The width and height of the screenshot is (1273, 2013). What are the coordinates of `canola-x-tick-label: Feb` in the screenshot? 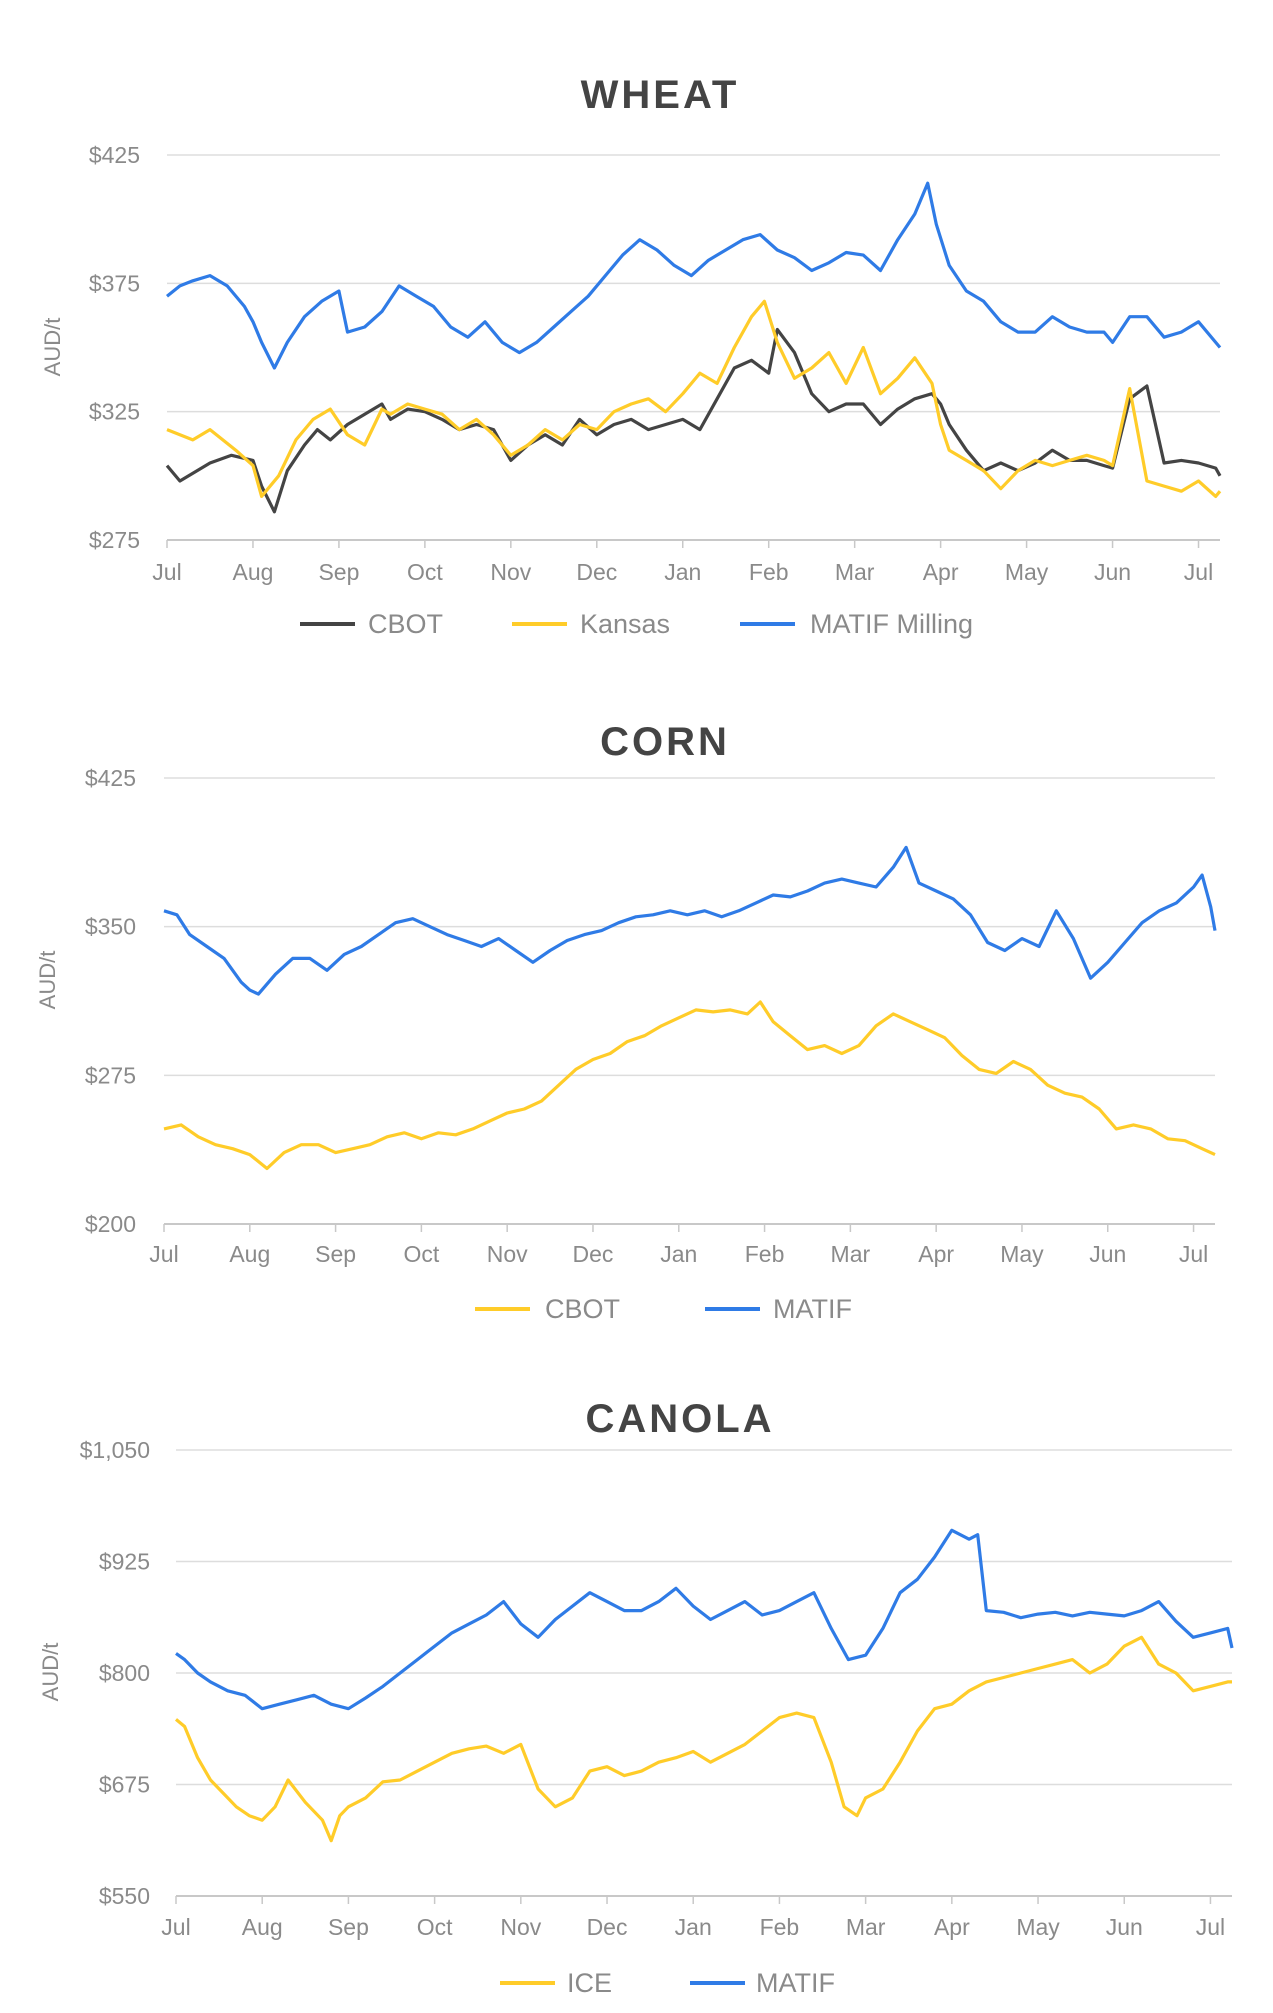 It's located at (780, 1927).